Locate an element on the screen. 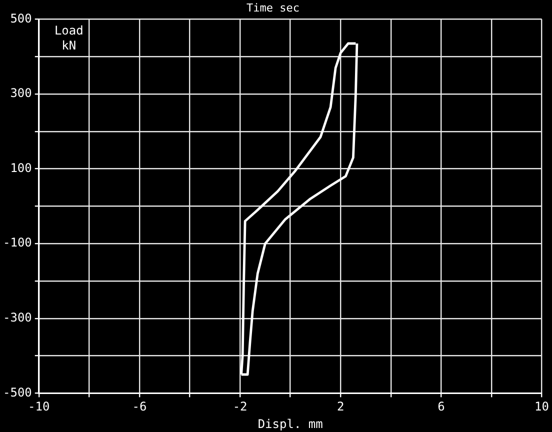 Image resolution: width=552 pixels, height=432 pixels. y-tick-label: -100 is located at coordinates (17, 243).